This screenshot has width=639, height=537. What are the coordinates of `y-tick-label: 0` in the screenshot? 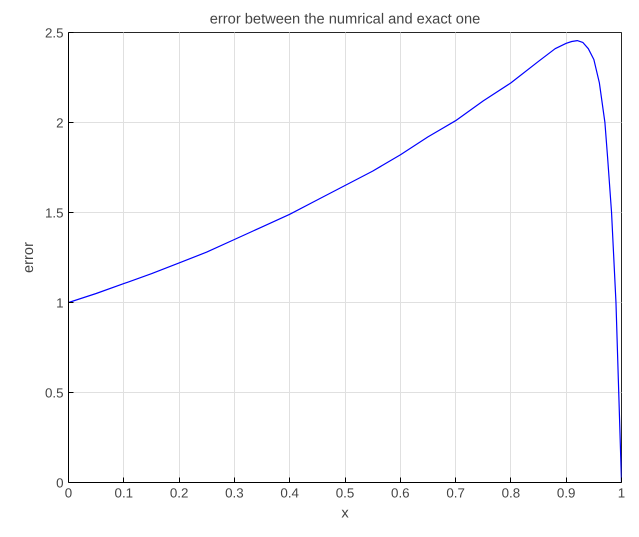 It's located at (60, 483).